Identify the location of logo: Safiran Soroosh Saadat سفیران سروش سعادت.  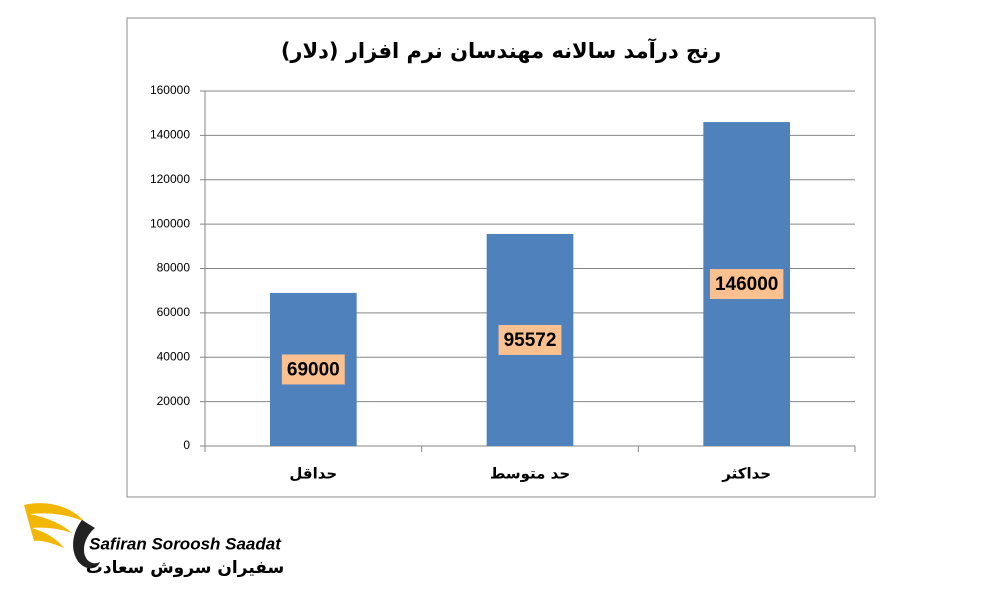
(154, 540).